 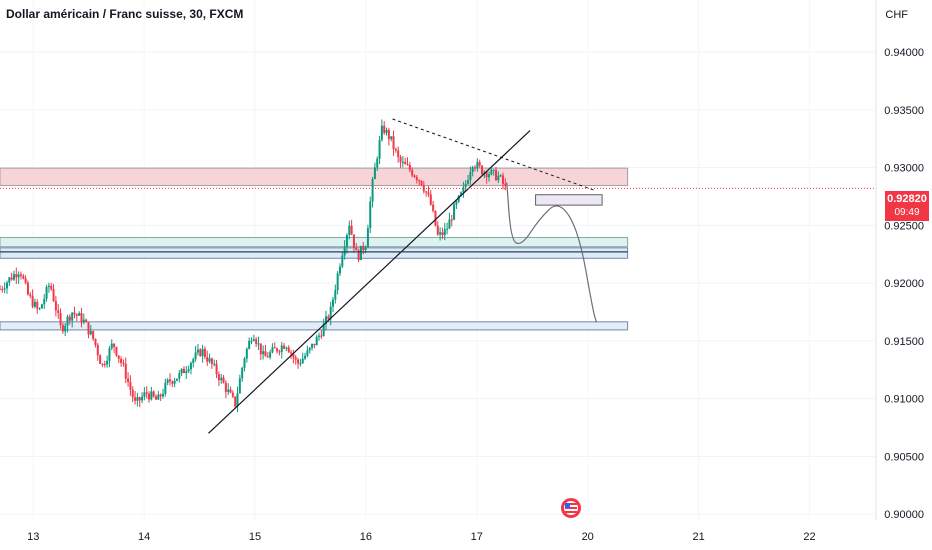 I want to click on price-tick-label: 0.91500, so click(x=904, y=342).